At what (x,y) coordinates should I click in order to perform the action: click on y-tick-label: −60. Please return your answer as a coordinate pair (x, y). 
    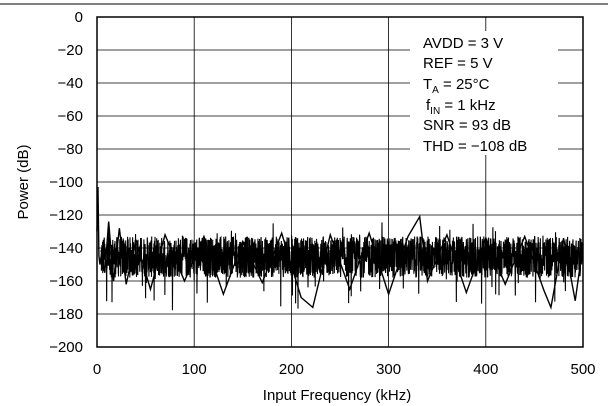
    Looking at the image, I should click on (70, 116).